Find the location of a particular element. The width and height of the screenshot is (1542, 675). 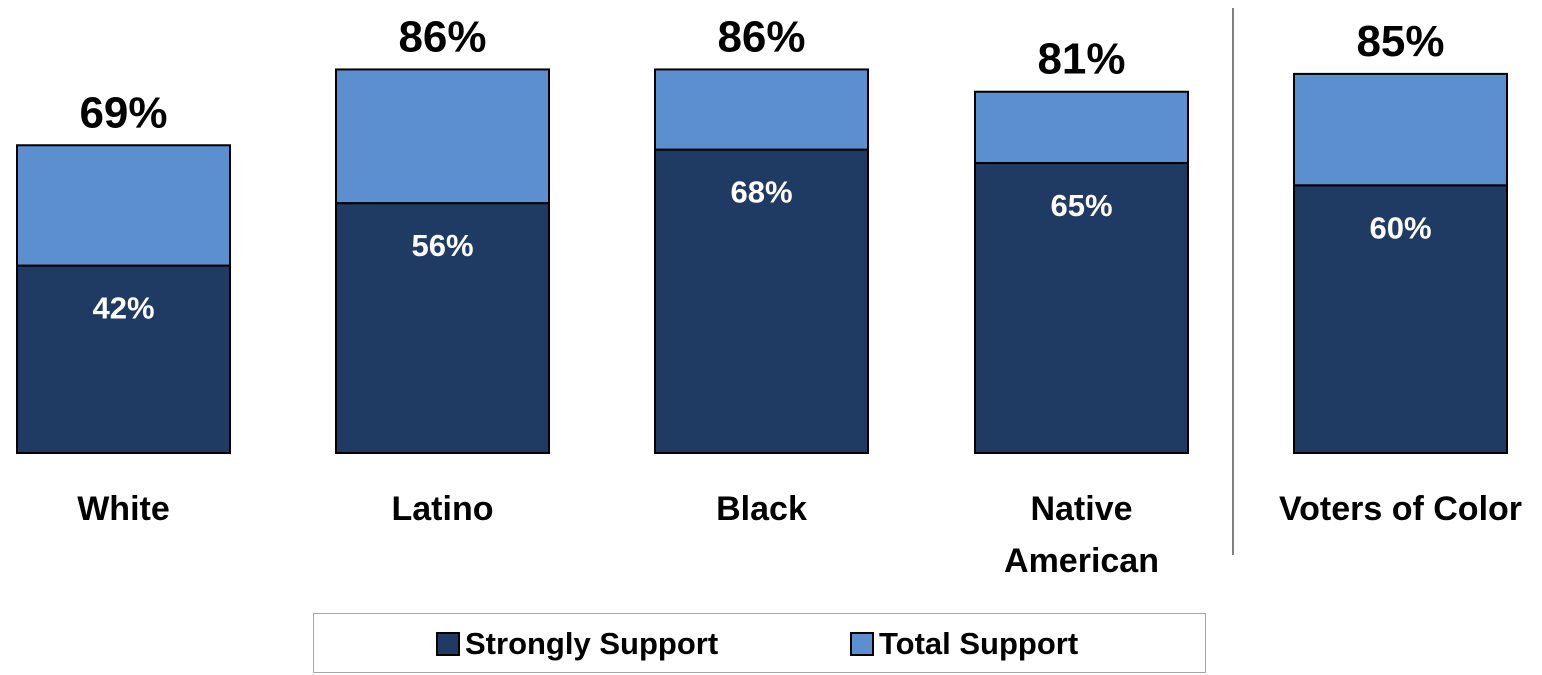

bar-total-support-native-american is located at coordinates (1081, 127).